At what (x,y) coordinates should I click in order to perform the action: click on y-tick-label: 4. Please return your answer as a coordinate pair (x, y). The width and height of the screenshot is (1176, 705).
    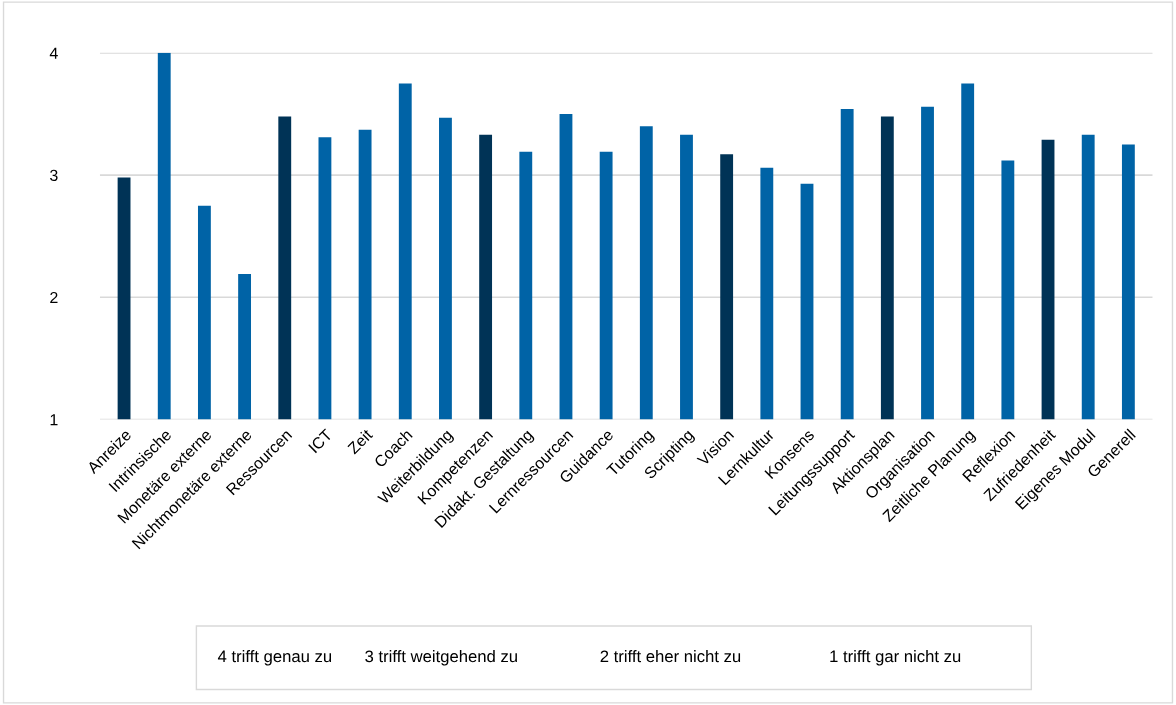
    Looking at the image, I should click on (53, 53).